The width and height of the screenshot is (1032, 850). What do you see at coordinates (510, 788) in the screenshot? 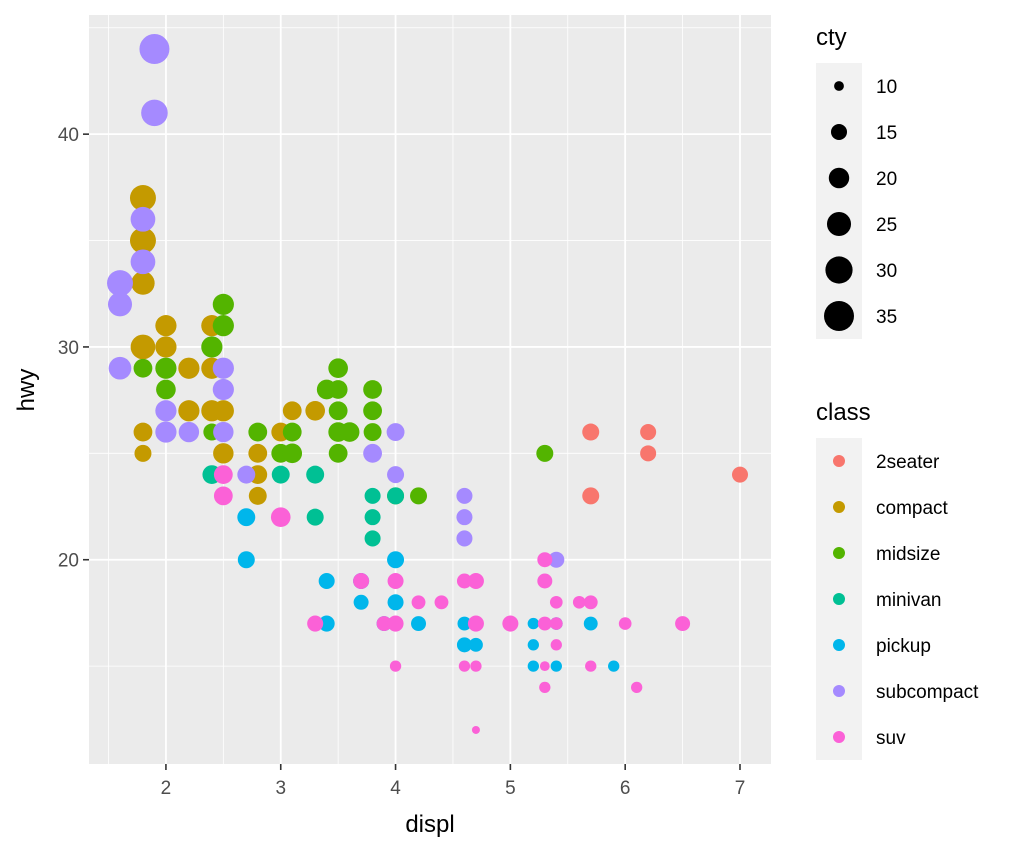
I see `x-tick-label: 5` at bounding box center [510, 788].